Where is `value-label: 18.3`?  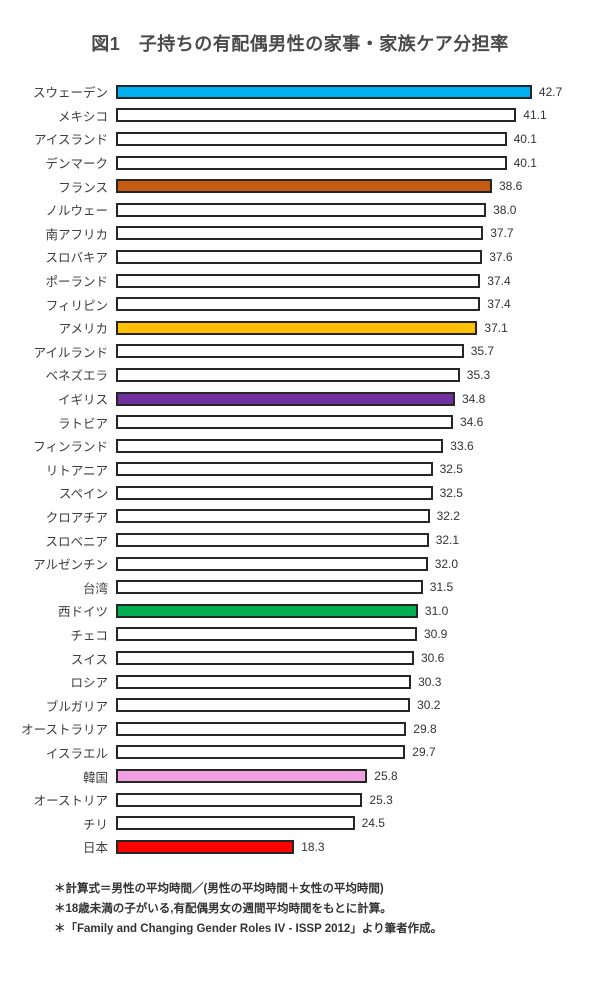
value-label: 18.3 is located at coordinates (313, 846).